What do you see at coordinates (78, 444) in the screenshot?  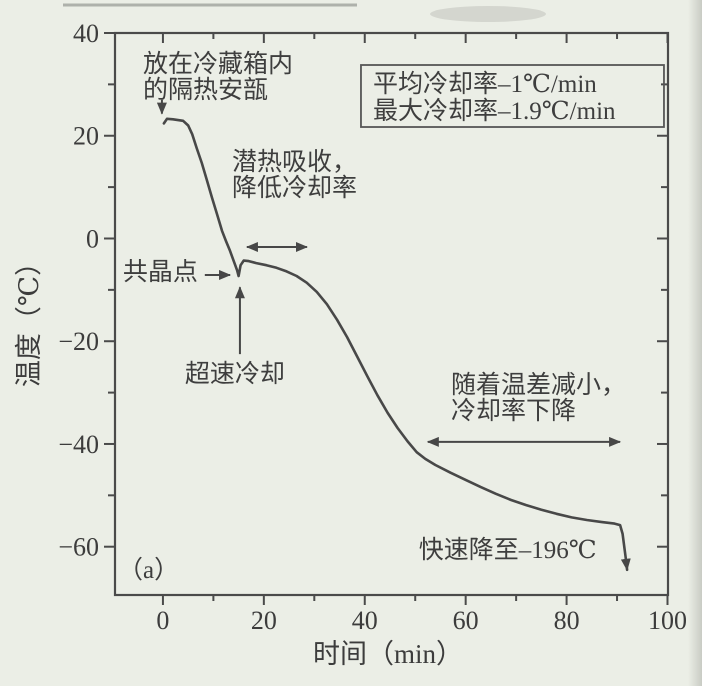 I see `y-tick-label: −40` at bounding box center [78, 444].